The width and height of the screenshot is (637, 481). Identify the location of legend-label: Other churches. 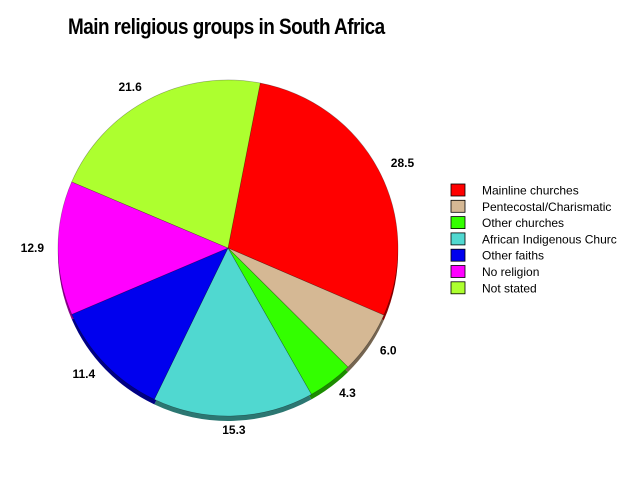
(523, 223).